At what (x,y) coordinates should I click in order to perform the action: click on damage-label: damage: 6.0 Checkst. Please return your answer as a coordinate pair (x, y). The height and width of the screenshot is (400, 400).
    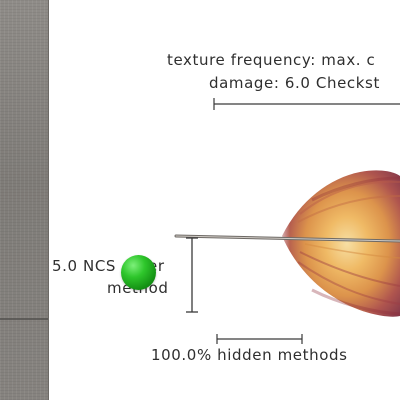
    Looking at the image, I should click on (294, 83).